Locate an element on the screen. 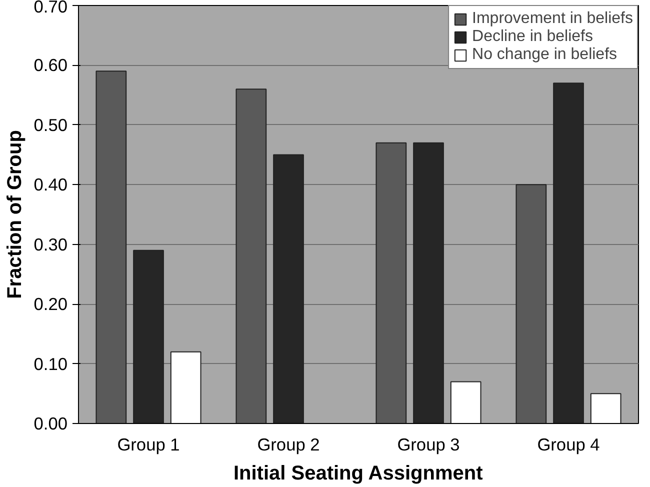 The image size is (650, 487). x-tick-label: Group 2 is located at coordinates (288, 444).